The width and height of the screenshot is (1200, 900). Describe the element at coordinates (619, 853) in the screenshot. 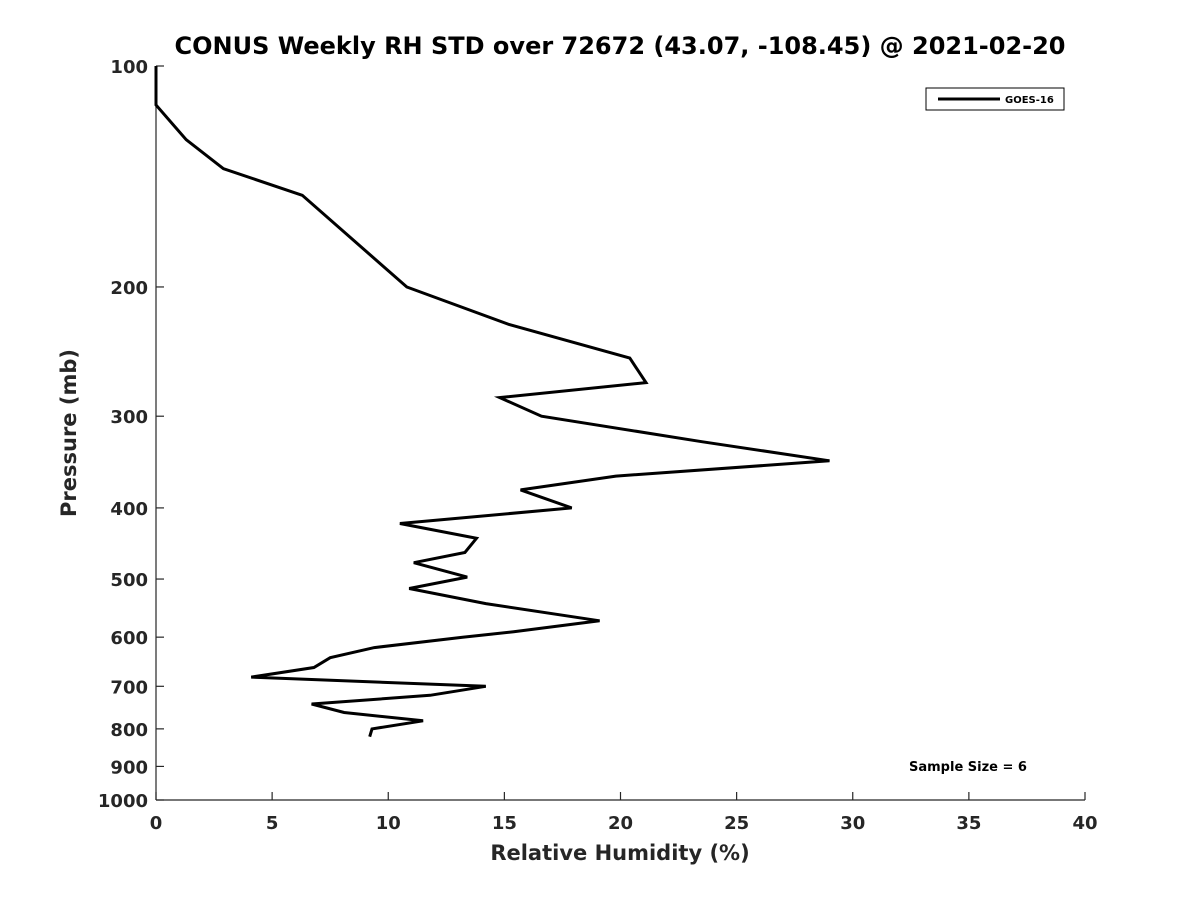

I see `x-axis-label: Relative Humidity (%)` at that location.